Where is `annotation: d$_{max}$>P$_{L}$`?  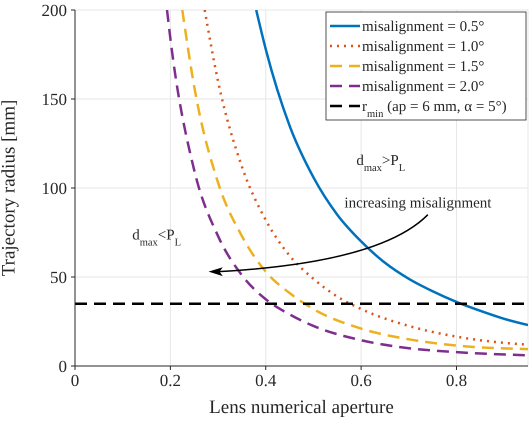 annotation: d$_{max}$>P$_{L}$ is located at coordinates (381, 163).